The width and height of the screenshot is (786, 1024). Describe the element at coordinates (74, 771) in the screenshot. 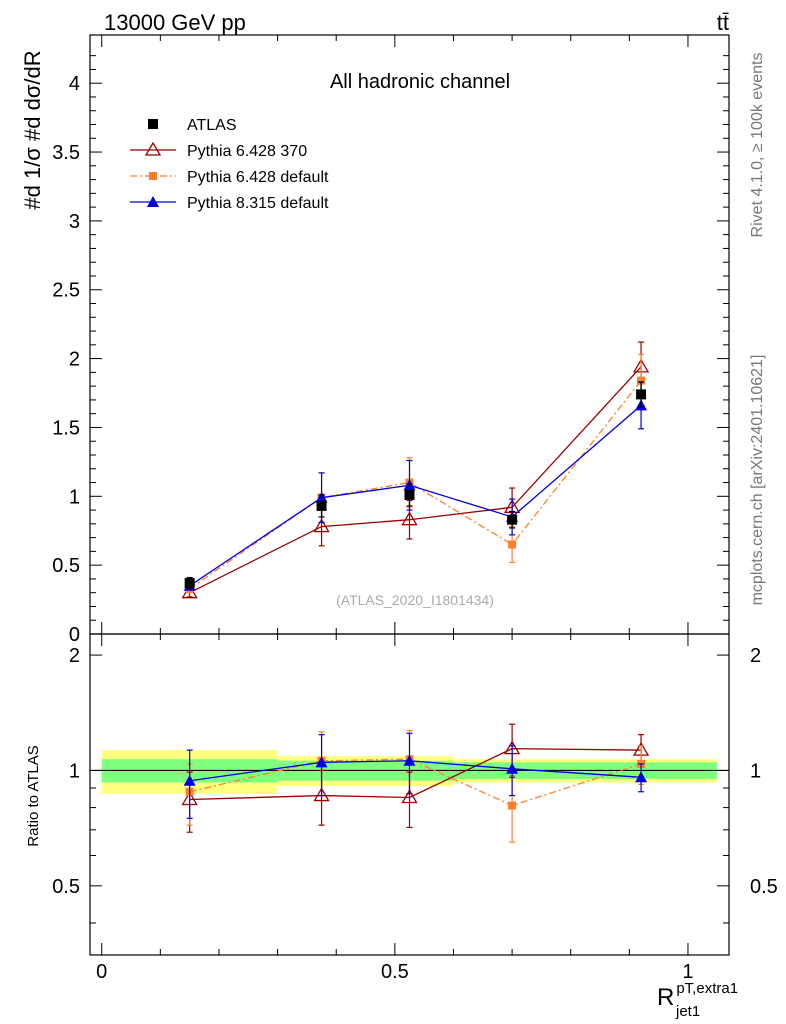

I see `ratio-y-tick-label: 1` at that location.